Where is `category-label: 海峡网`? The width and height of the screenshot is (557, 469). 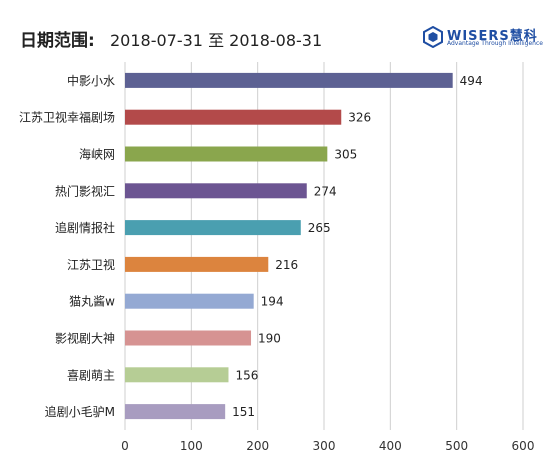
category-label: 海峡网 is located at coordinates (97, 154).